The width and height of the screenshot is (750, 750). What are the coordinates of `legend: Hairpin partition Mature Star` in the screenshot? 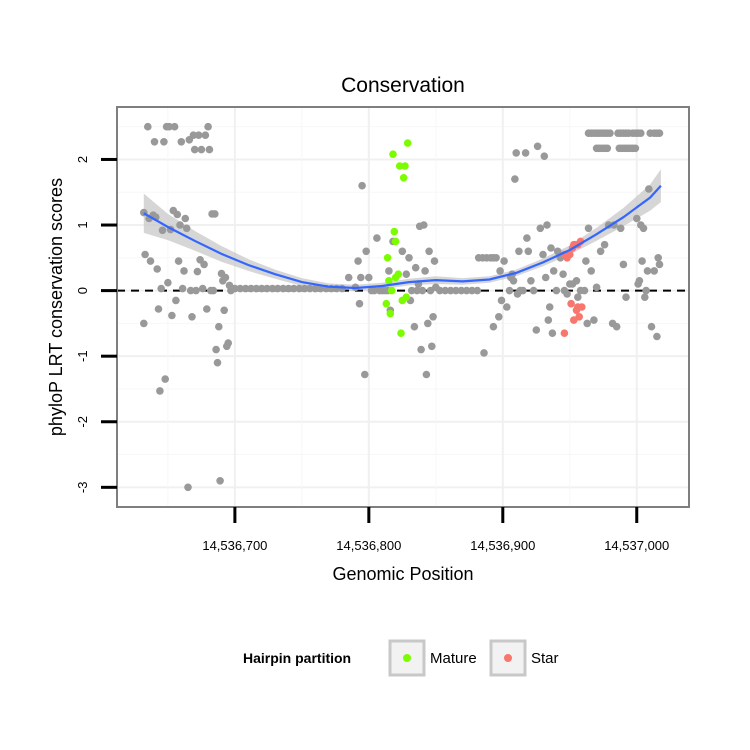 It's located at (401, 658).